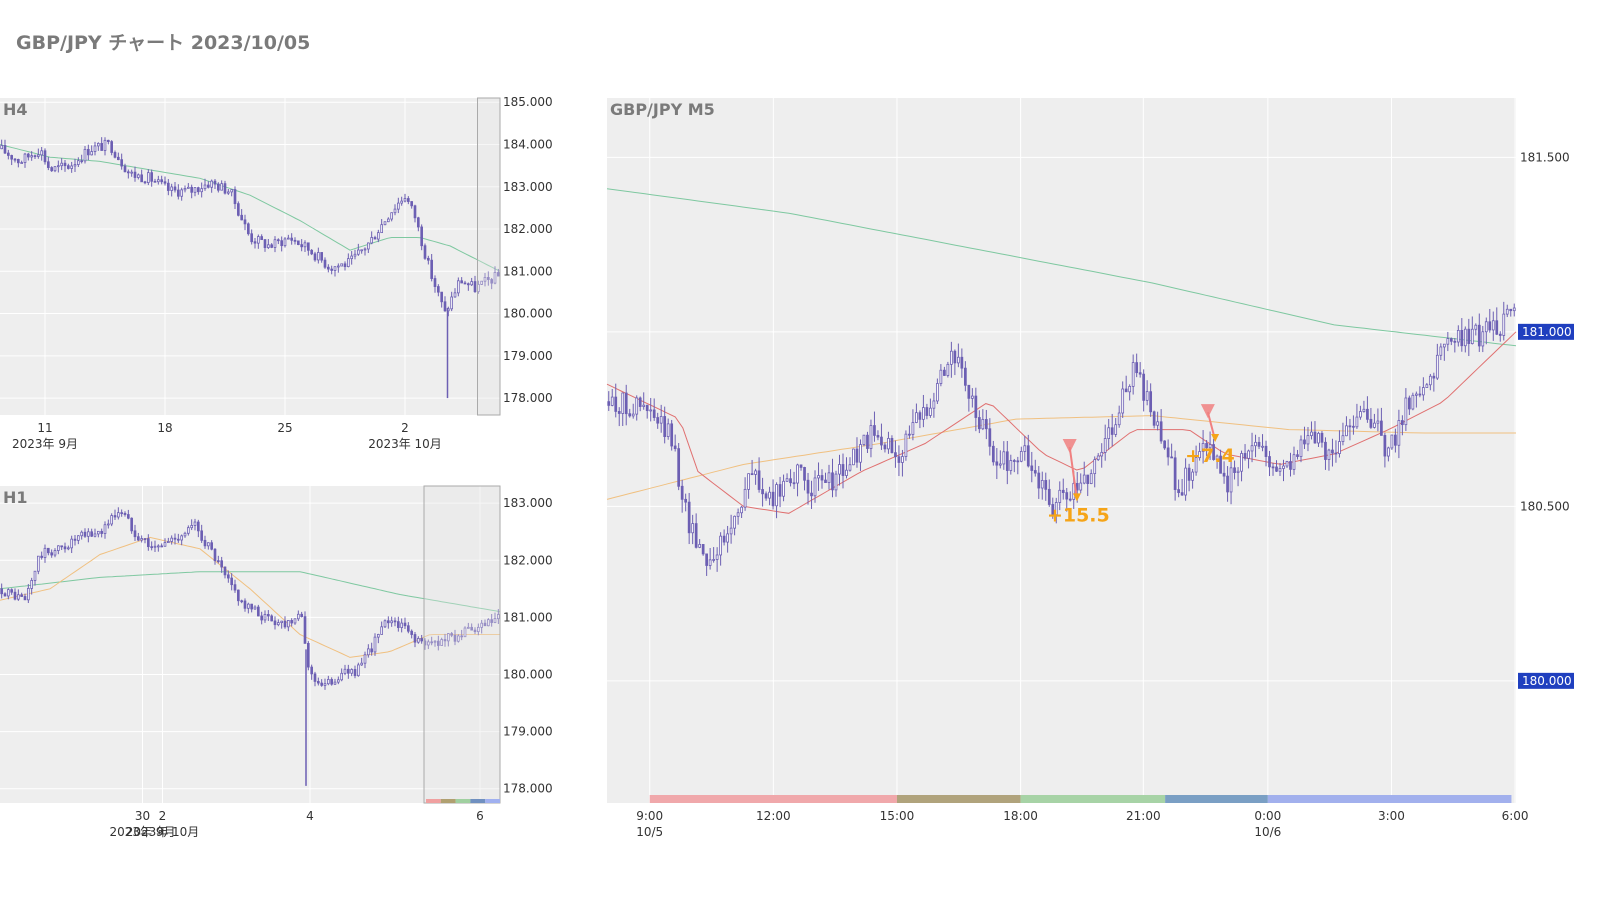 The height and width of the screenshot is (900, 1600). Describe the element at coordinates (163, 43) in the screenshot. I see `page-title: GBP/JPY チャート 2023/10/05` at that location.